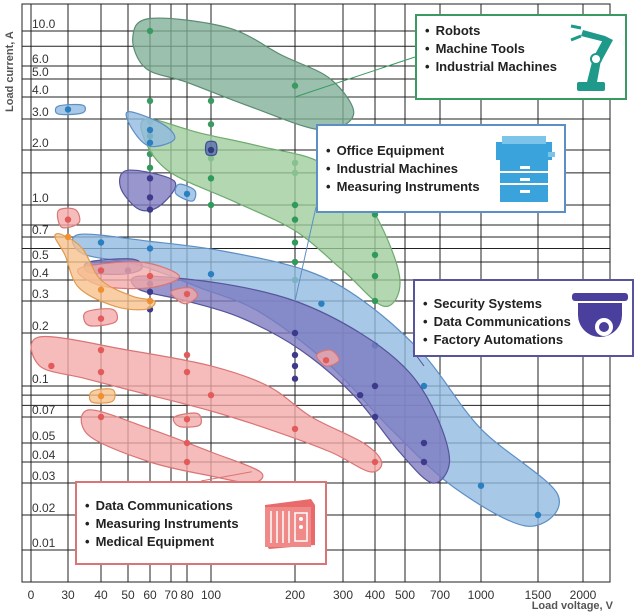 The height and width of the screenshot is (614, 637). What do you see at coordinates (44, 543) in the screenshot?
I see `y-tick-label: 0.01` at bounding box center [44, 543].